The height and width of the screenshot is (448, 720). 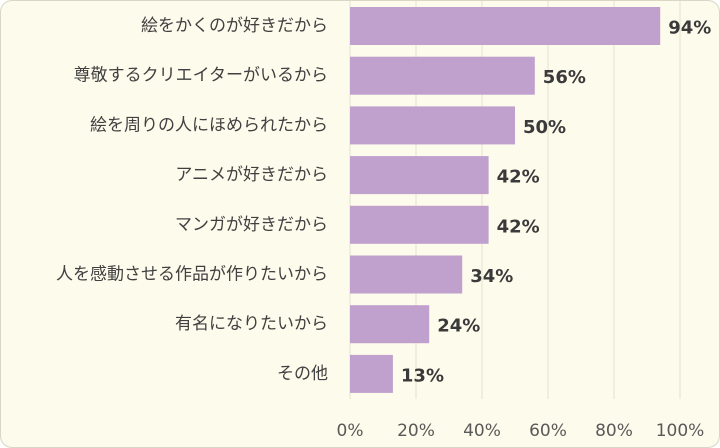 What do you see at coordinates (680, 431) in the screenshot?
I see `x-tick-label: 100%` at bounding box center [680, 431].